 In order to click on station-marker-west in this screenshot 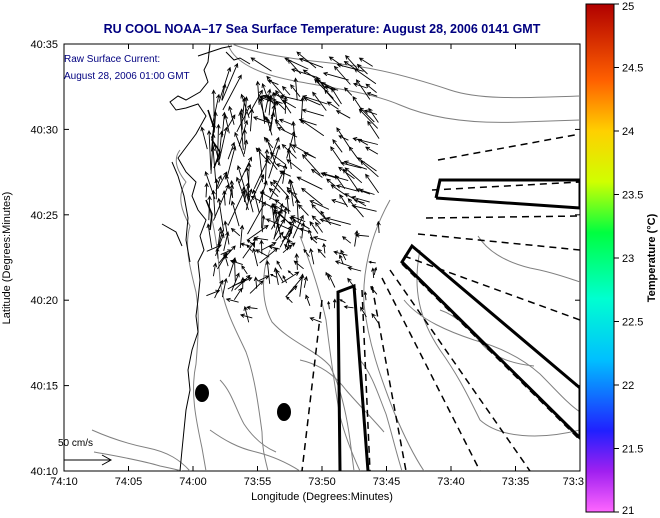, I will do `click(202, 393)`.